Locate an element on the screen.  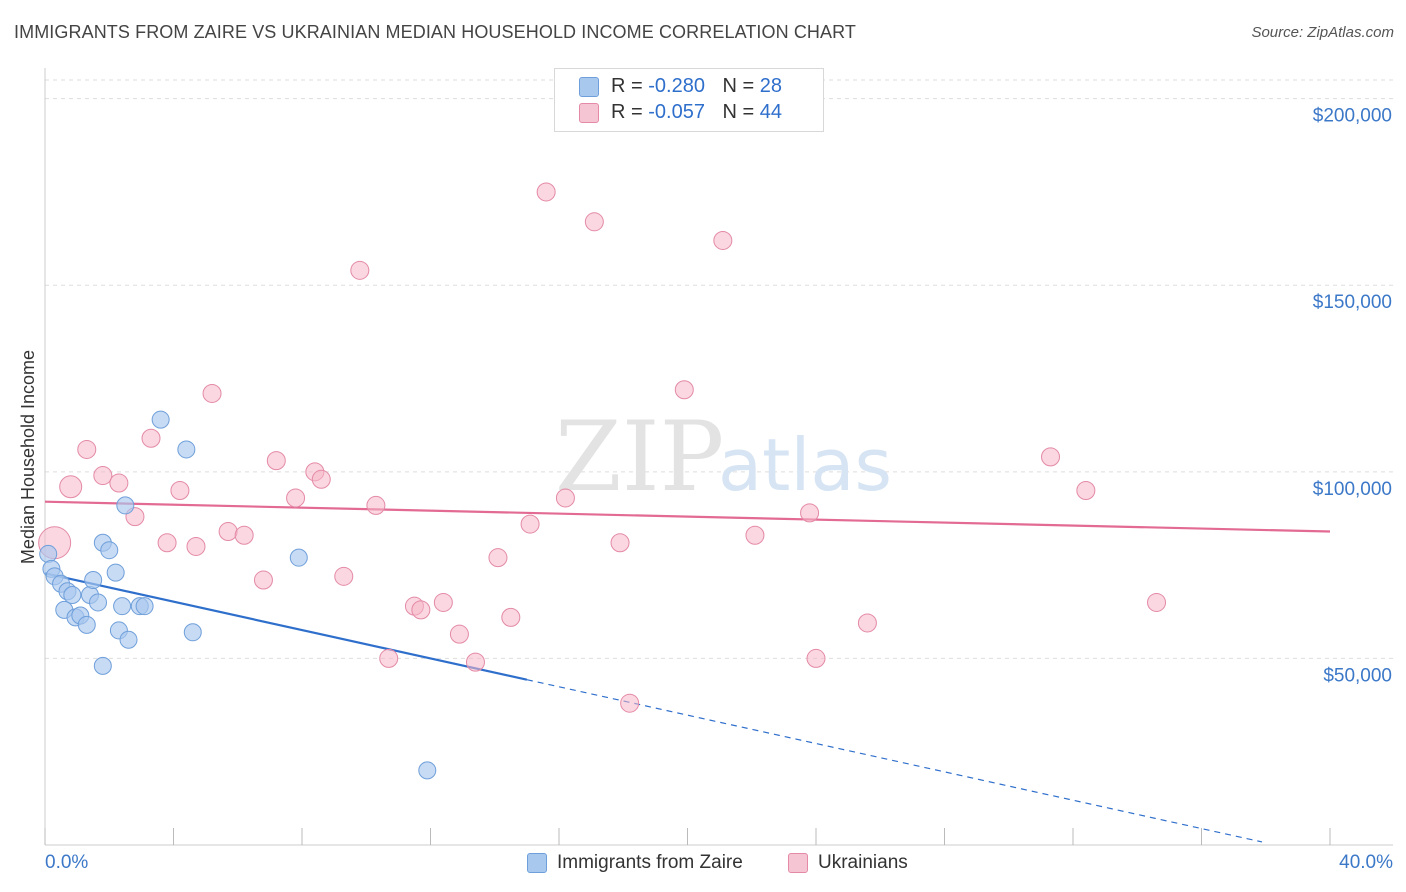
series-legend-ukrainians: Ukrainians is located at coordinates (848, 863).